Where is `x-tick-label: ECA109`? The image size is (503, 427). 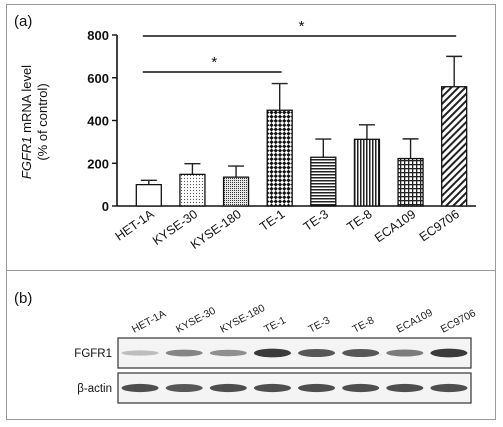
x-tick-label: ECA109 is located at coordinates (395, 226).